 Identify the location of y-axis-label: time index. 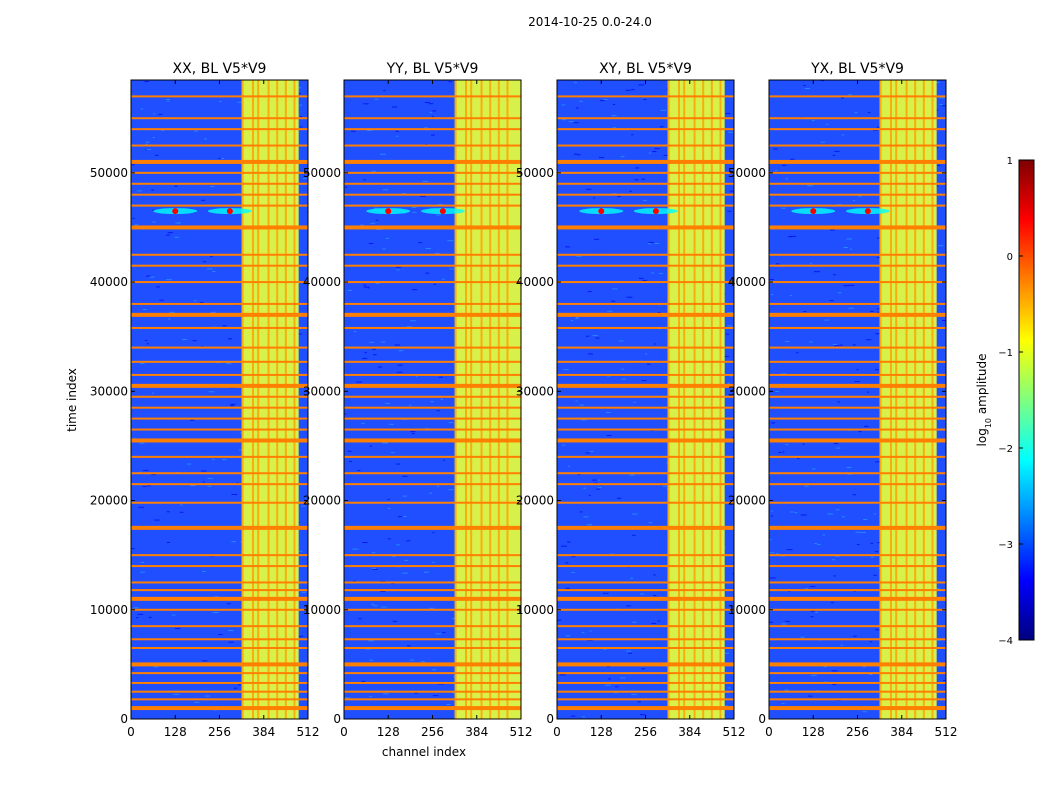
(72, 400).